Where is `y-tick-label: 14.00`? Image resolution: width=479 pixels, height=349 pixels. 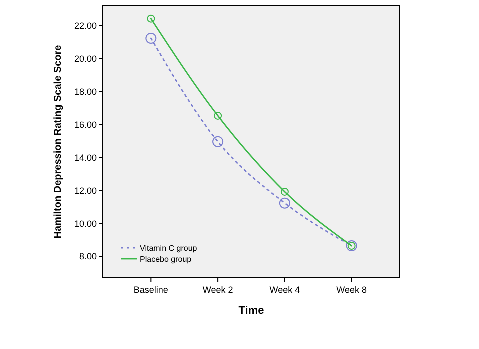
y-tick-label: 14.00 is located at coordinates (85, 157).